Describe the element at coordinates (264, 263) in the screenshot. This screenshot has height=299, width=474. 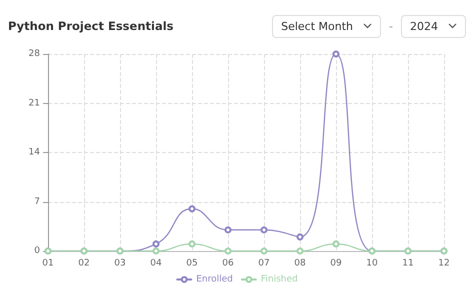
I see `x-tick-label: 07` at that location.